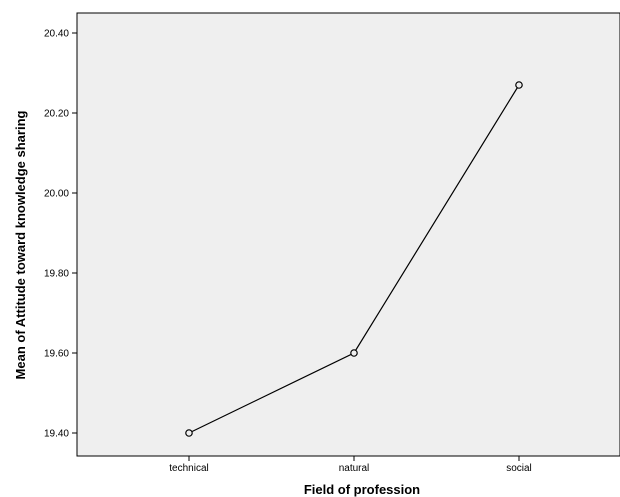  What do you see at coordinates (188, 468) in the screenshot?
I see `x-tick-label: technical` at bounding box center [188, 468].